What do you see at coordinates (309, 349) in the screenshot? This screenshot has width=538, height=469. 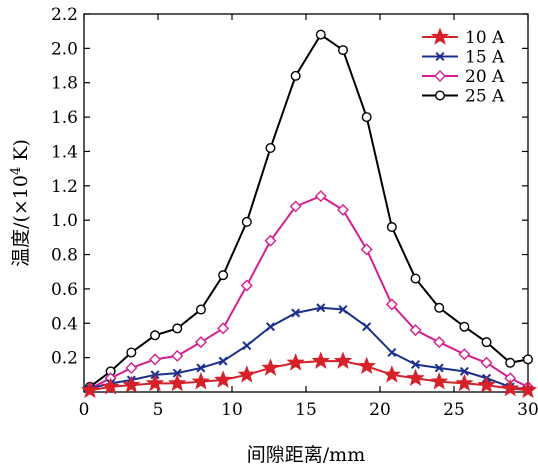 I see `series-line-15a` at bounding box center [309, 349].